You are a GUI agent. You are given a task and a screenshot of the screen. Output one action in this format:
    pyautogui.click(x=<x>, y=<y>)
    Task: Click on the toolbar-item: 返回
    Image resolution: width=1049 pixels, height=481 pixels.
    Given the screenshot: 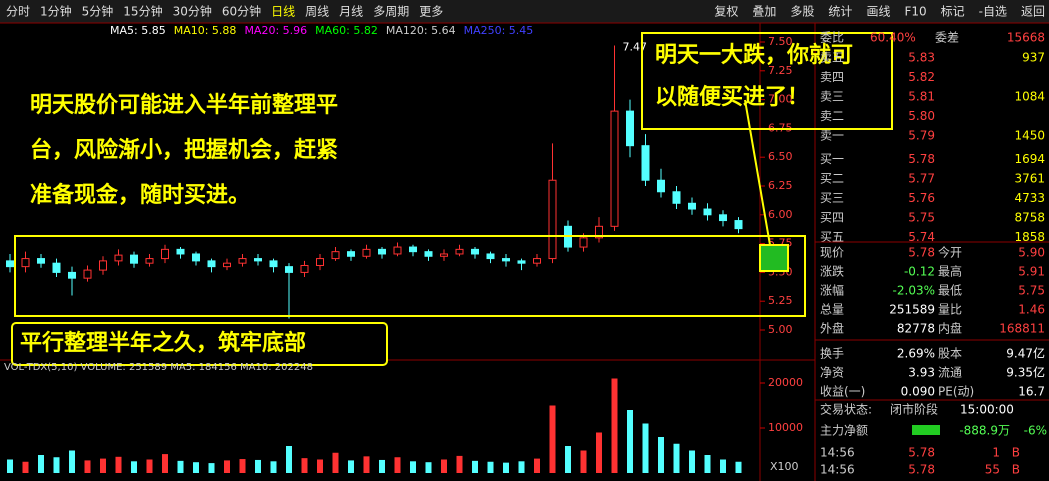 What is the action you would take?
    pyautogui.click(x=1033, y=12)
    